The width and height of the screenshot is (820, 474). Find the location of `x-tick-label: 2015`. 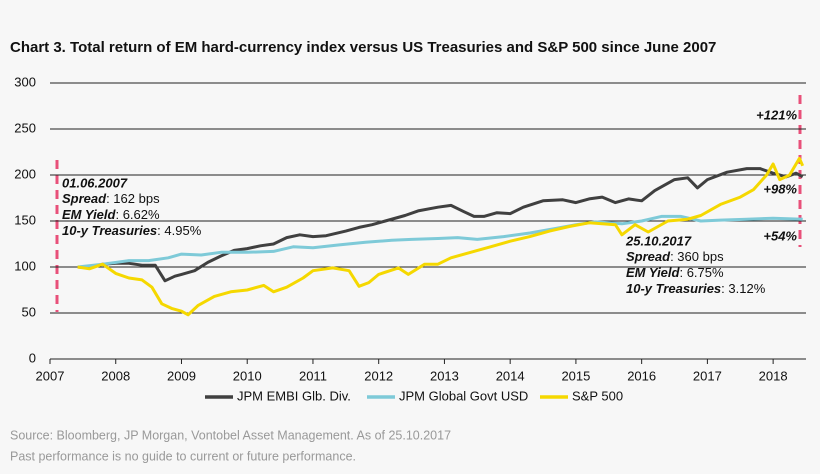

x-tick-label: 2015 is located at coordinates (575, 375).